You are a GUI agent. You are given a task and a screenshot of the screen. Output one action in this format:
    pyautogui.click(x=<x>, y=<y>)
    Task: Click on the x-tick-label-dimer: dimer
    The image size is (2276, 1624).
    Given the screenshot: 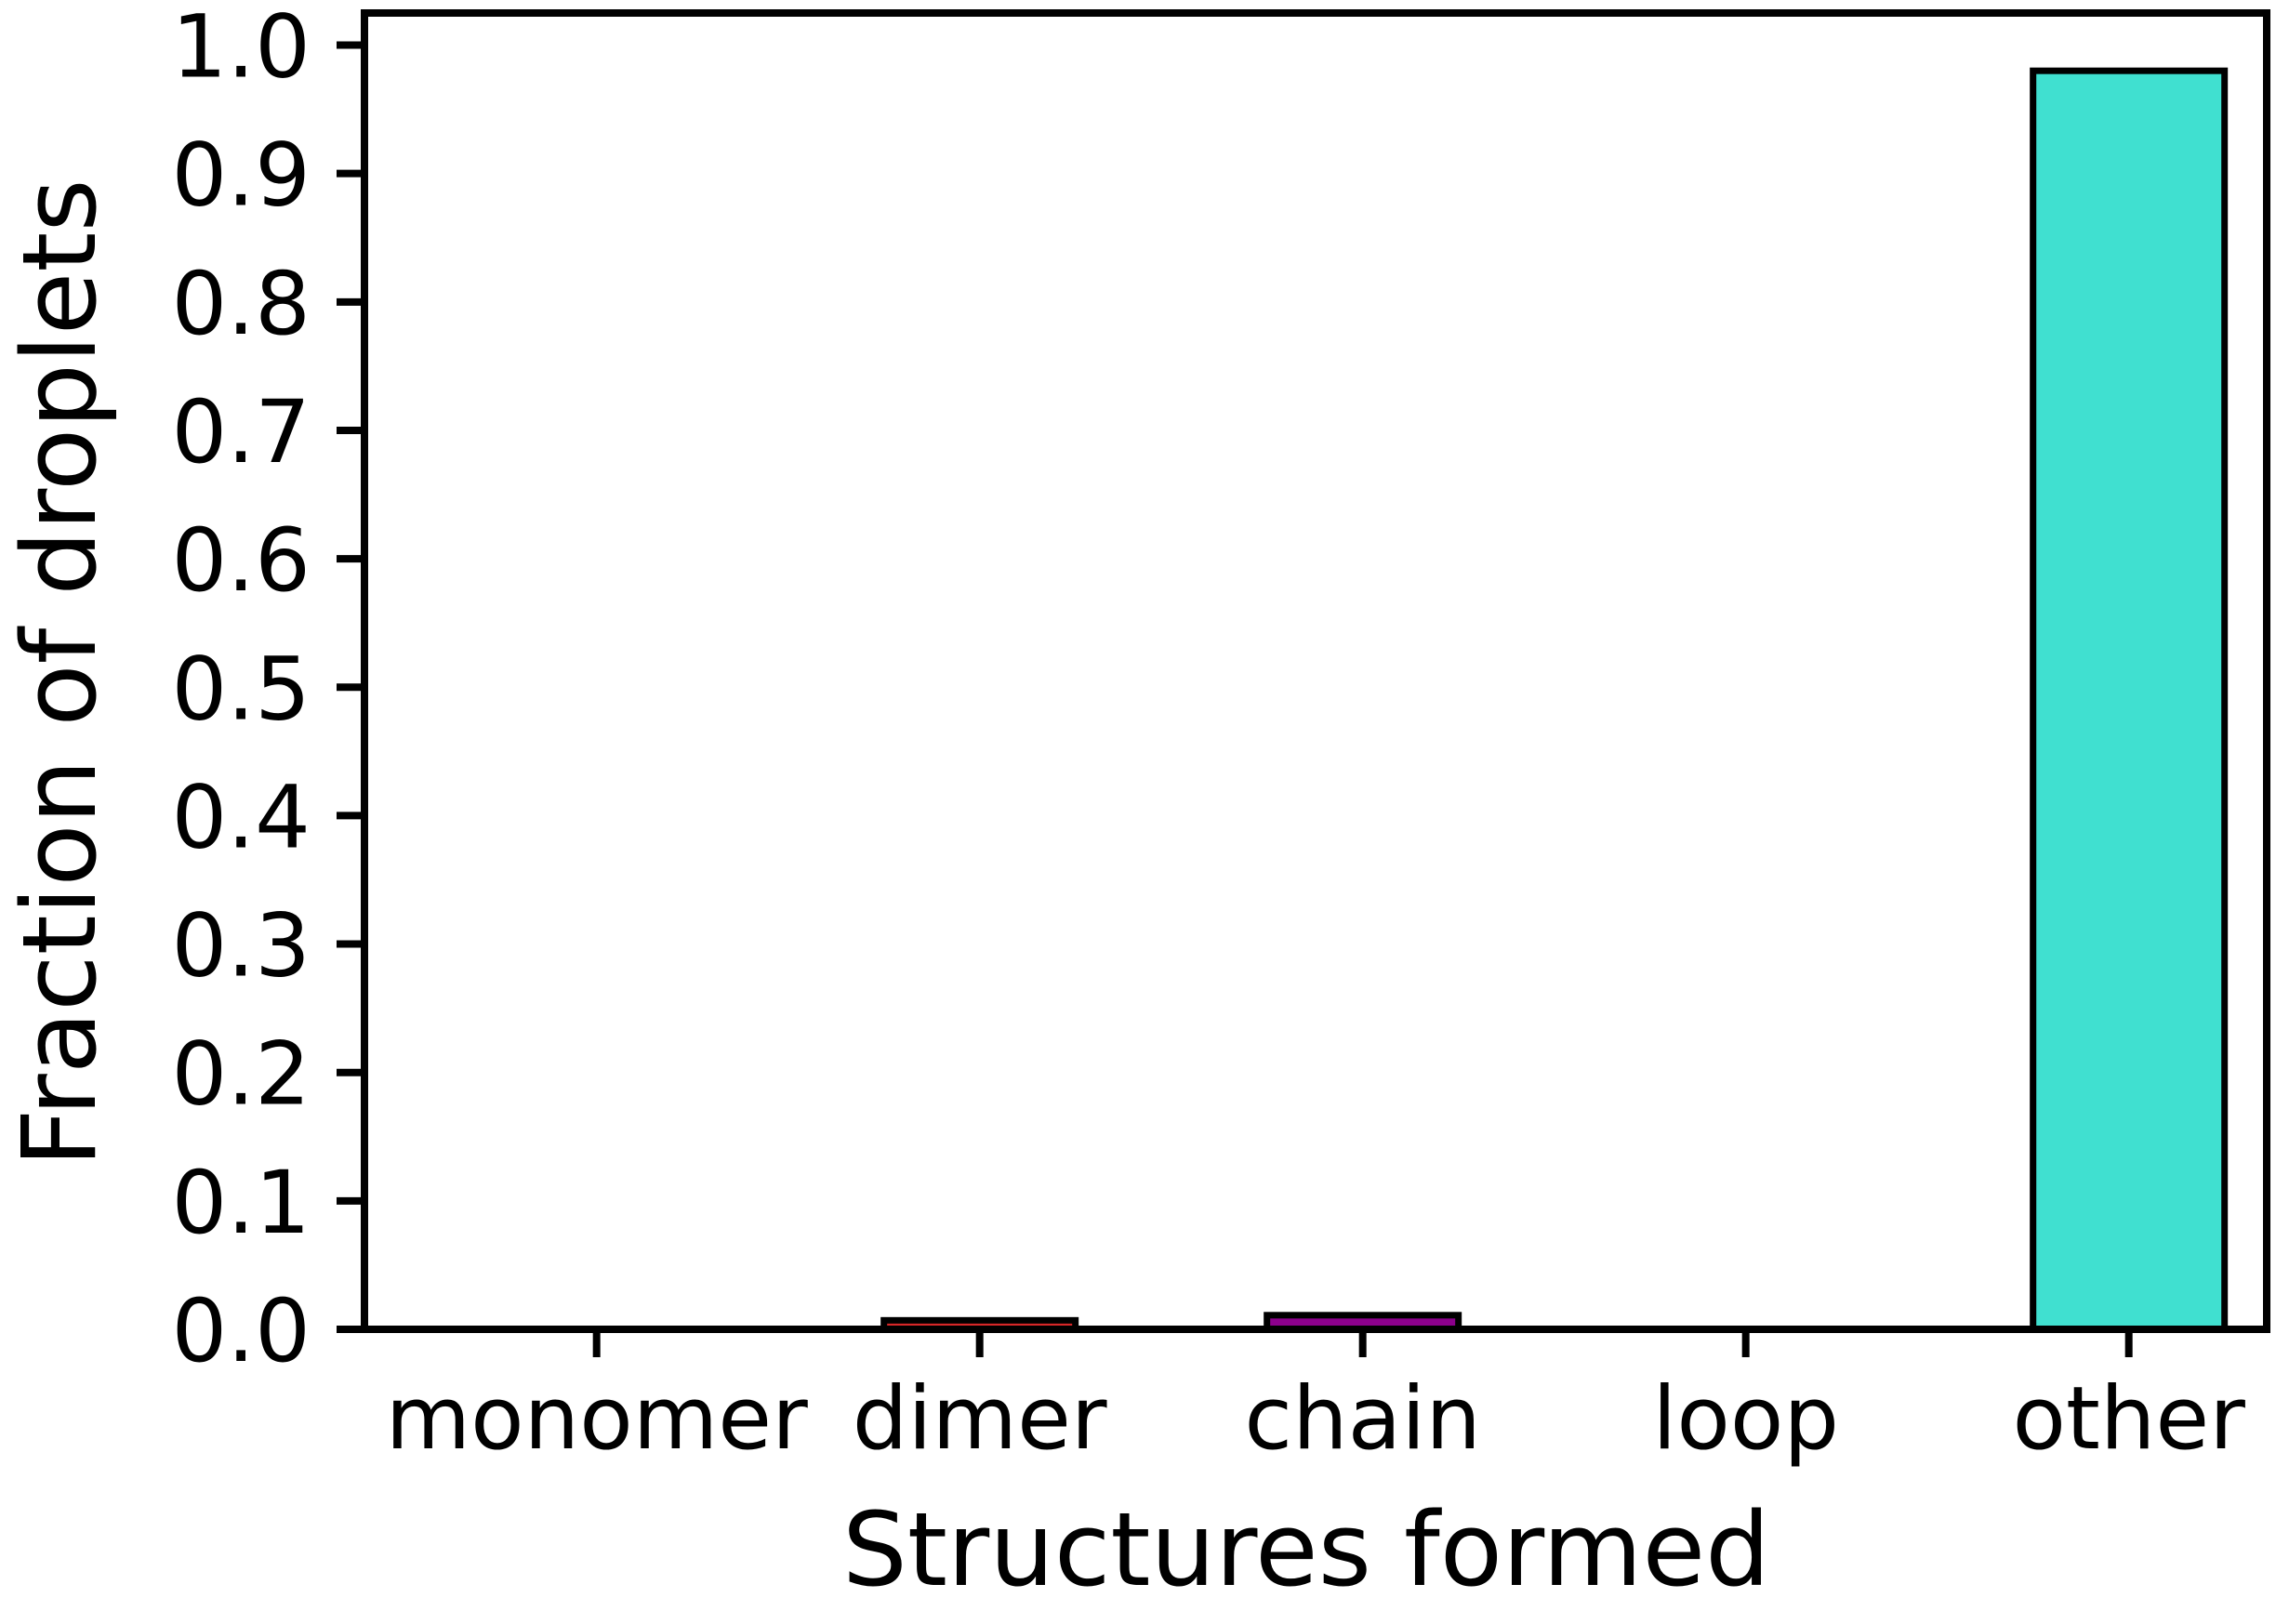 What is the action you would take?
    pyautogui.click(x=980, y=1419)
    